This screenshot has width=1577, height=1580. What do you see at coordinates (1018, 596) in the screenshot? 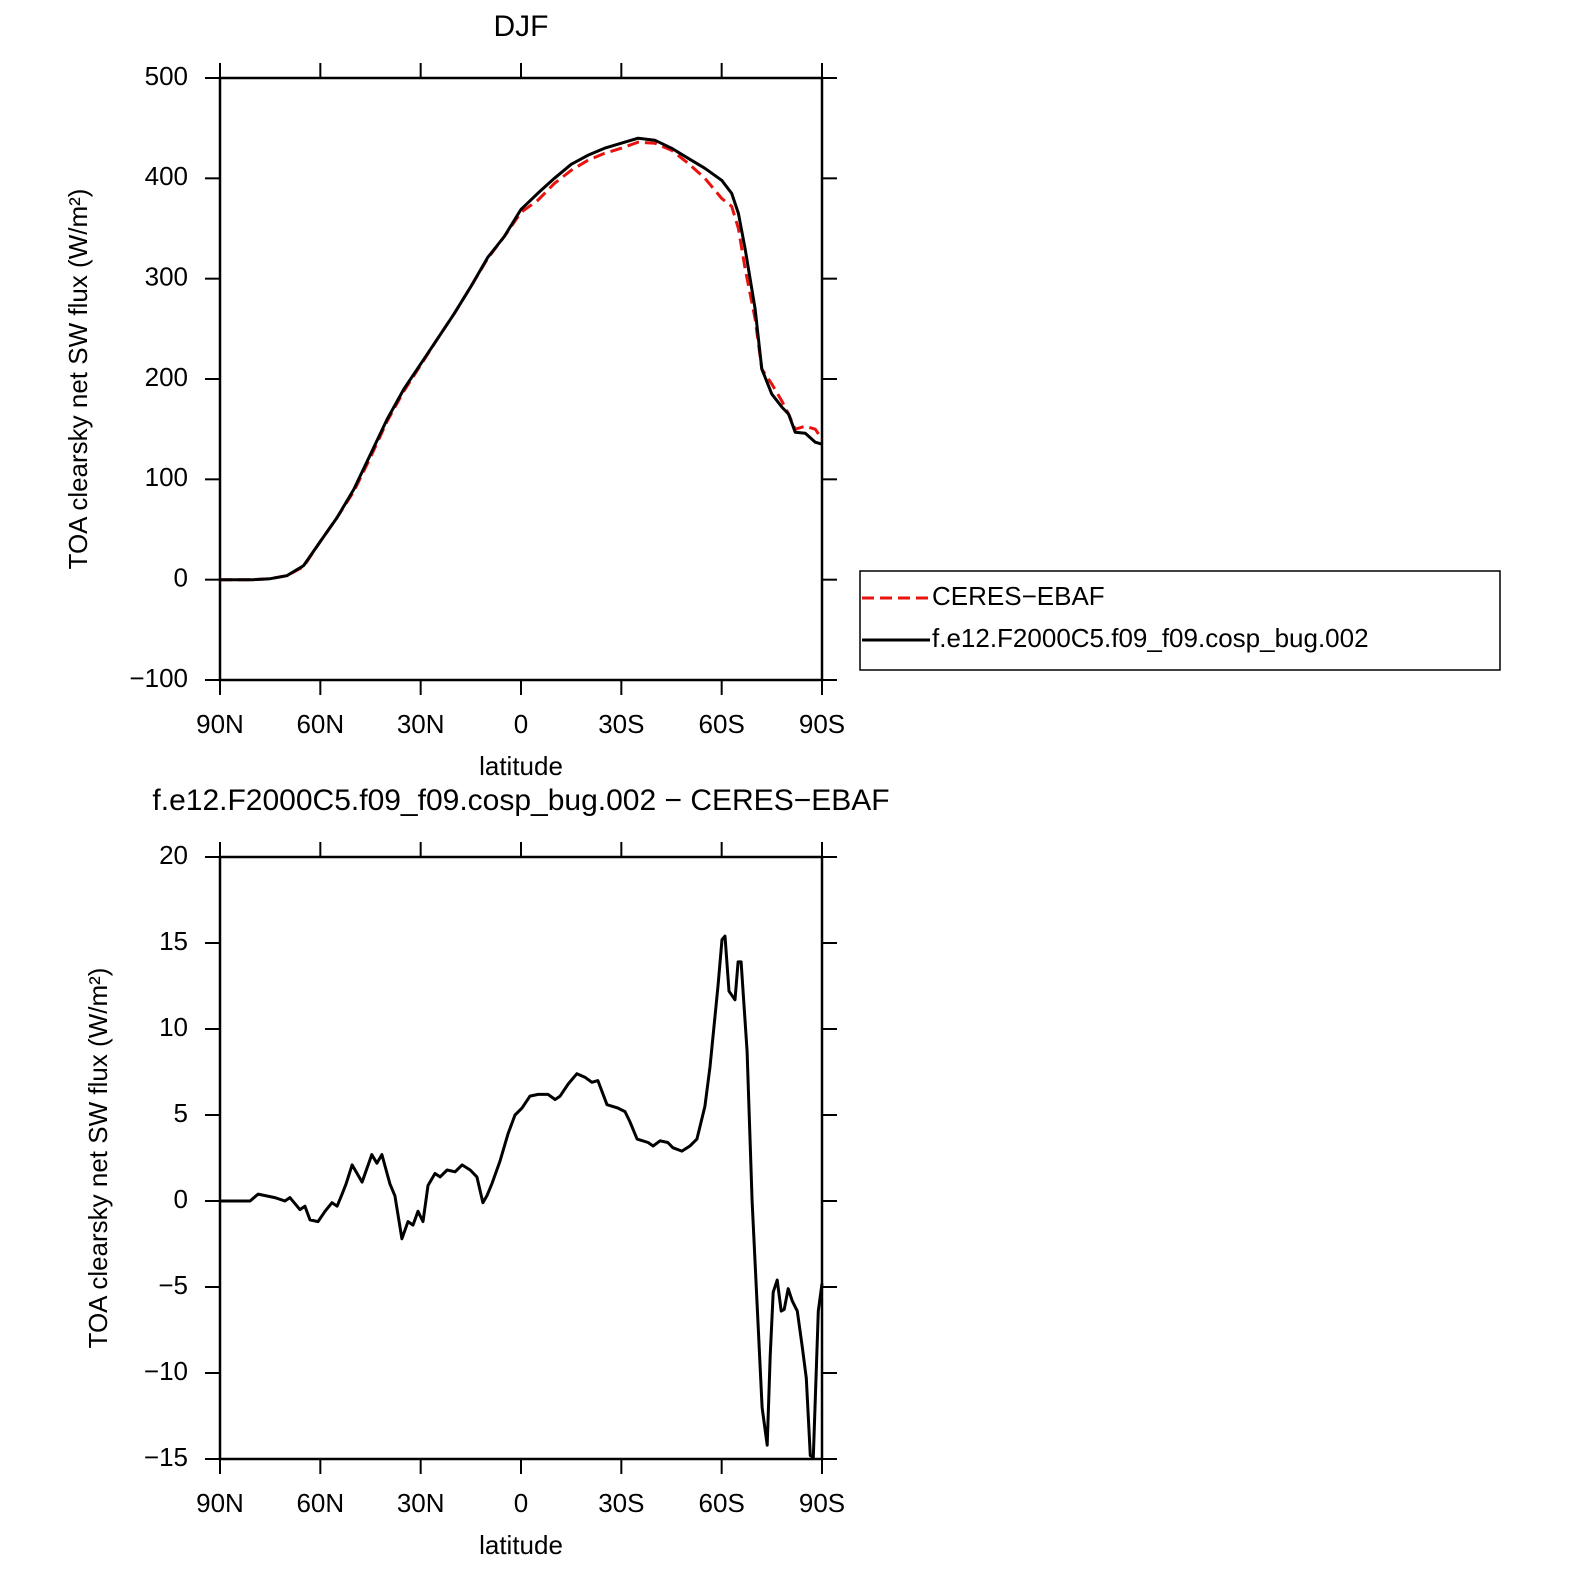
I see `legend-label: CERES−EBAF` at bounding box center [1018, 596].